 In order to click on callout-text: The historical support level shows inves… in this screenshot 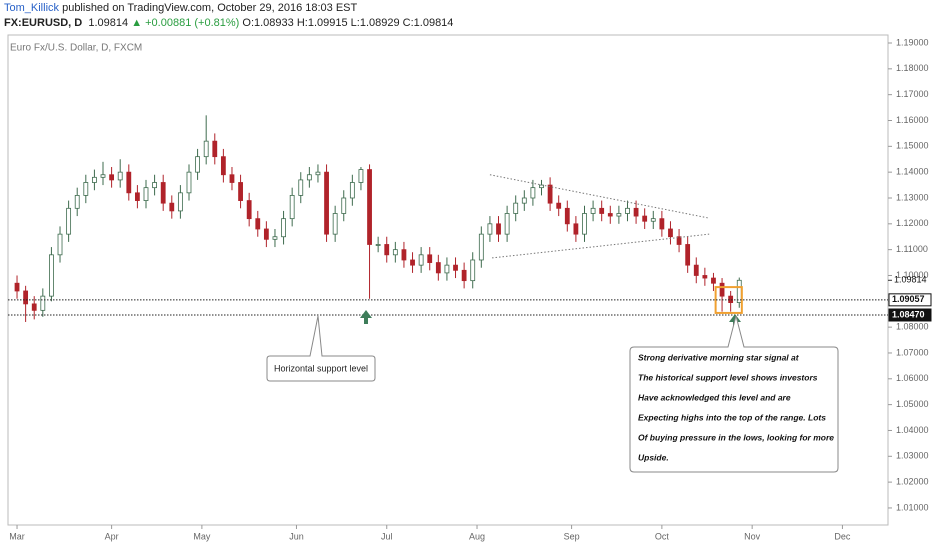, I will do `click(728, 377)`.